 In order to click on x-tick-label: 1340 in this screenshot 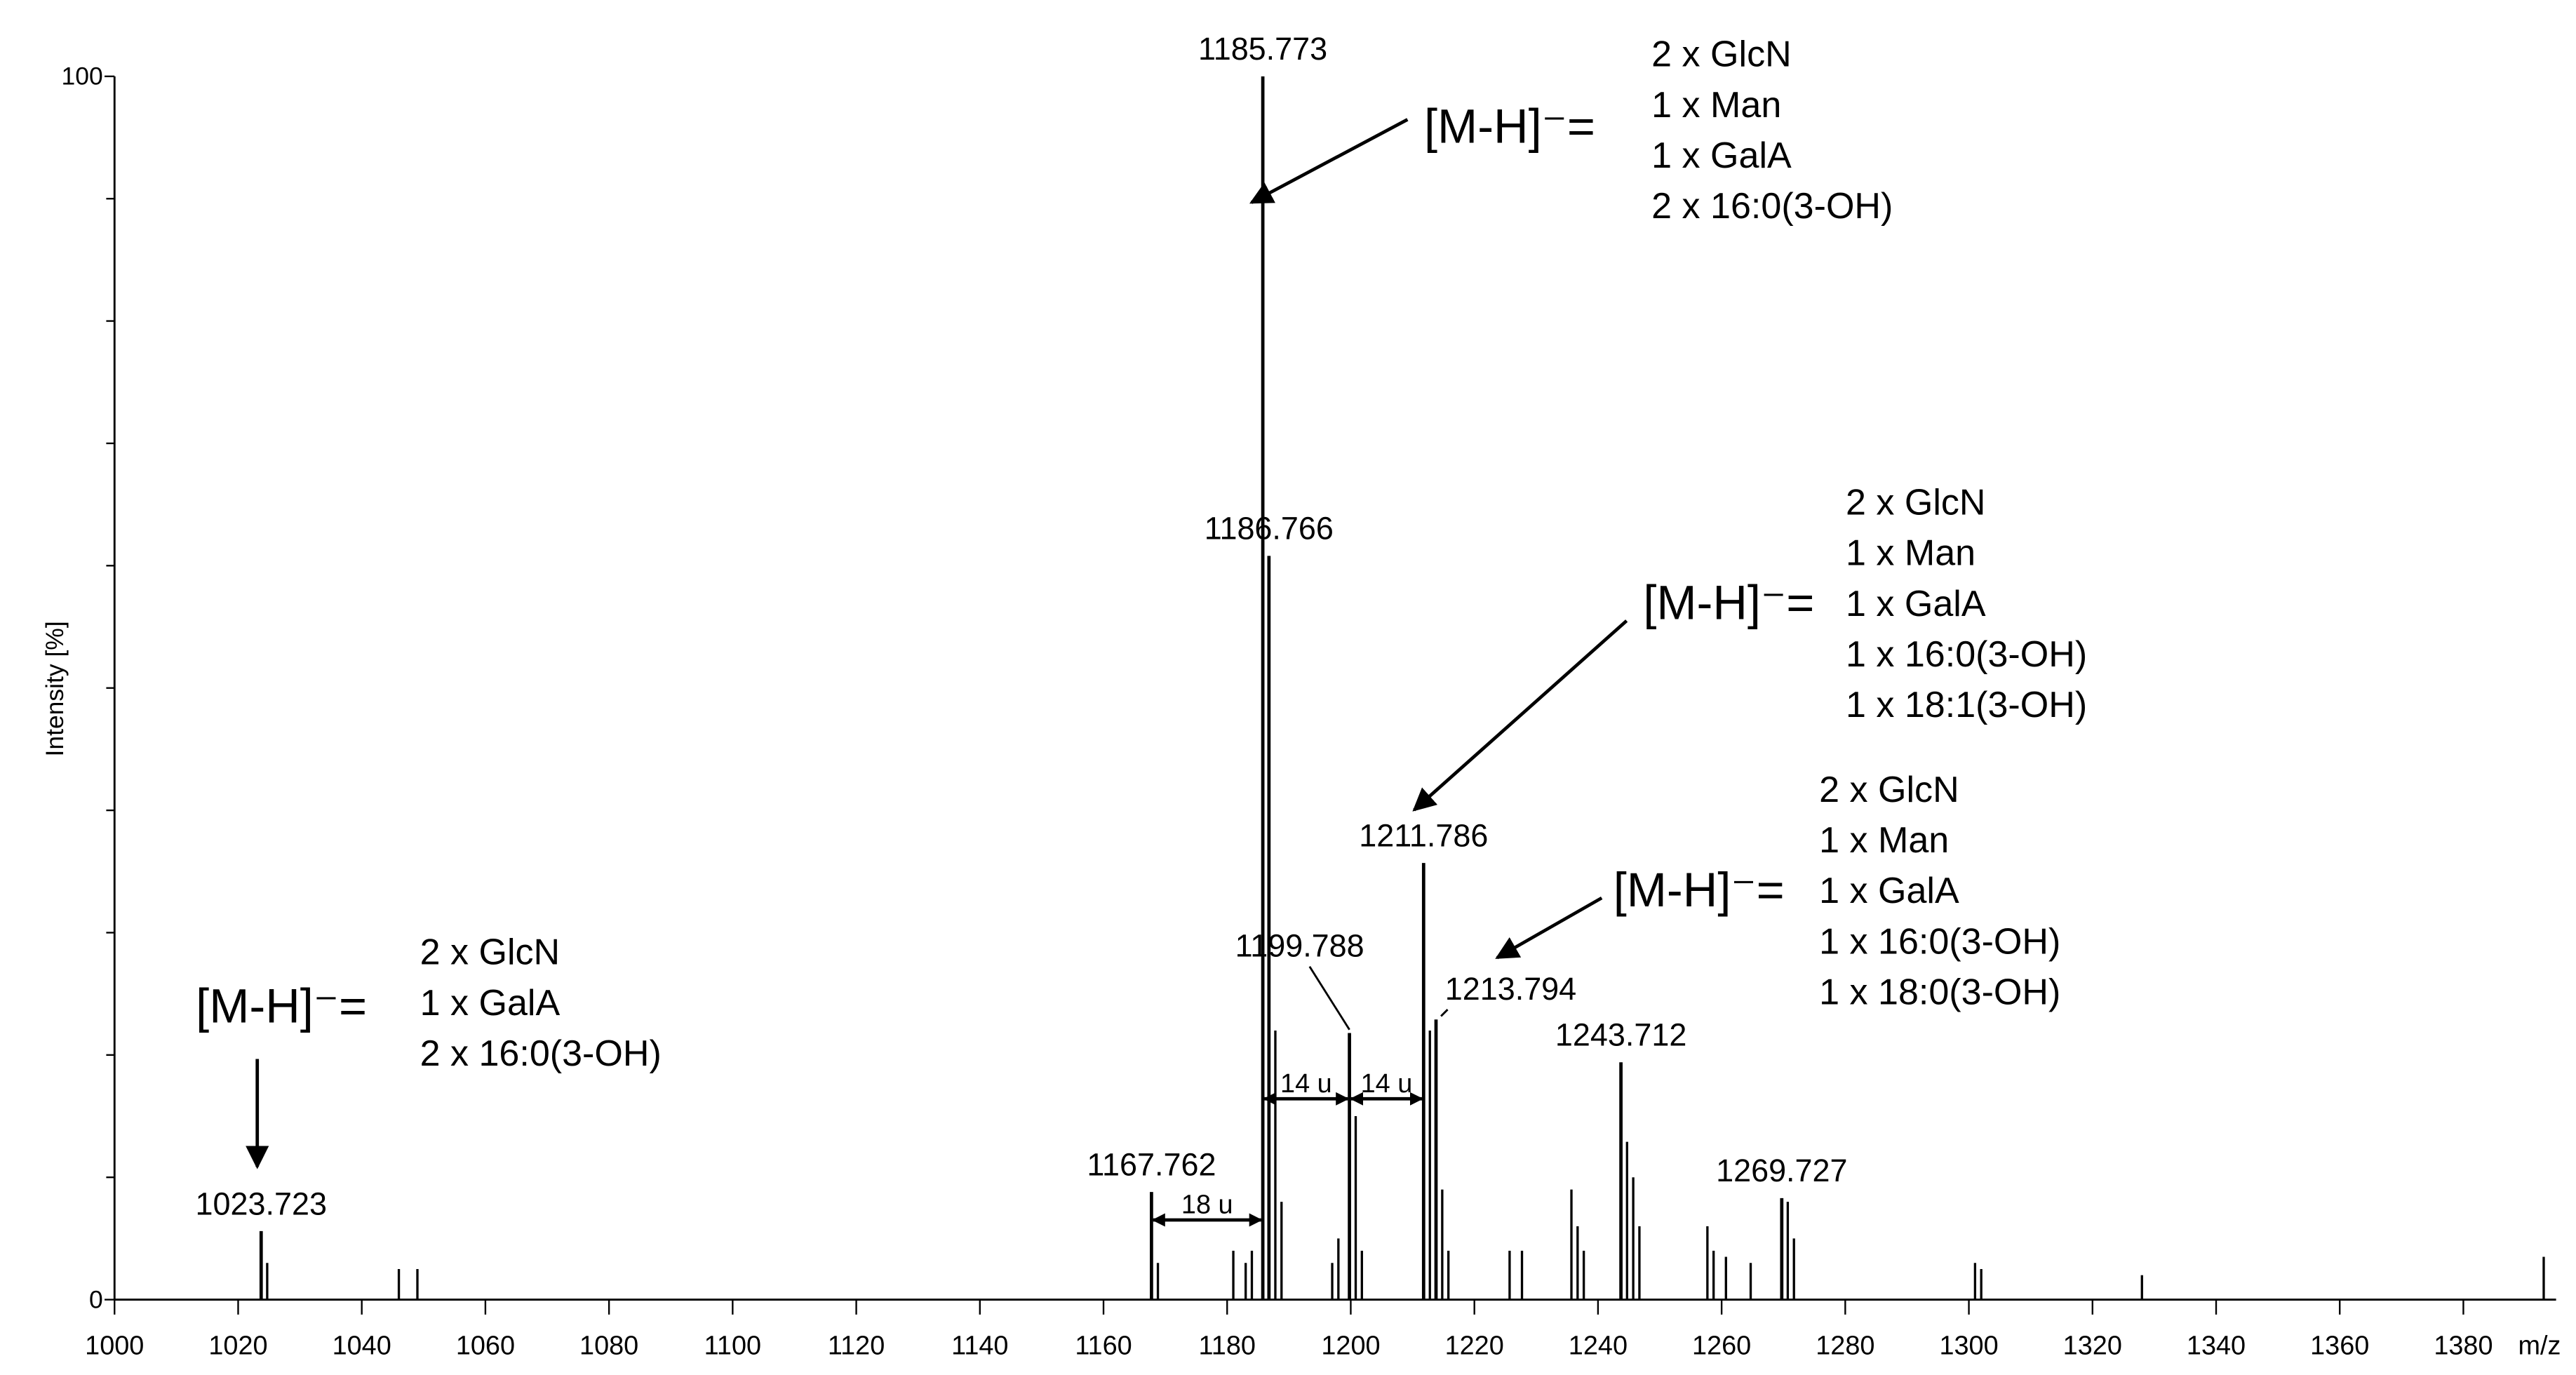, I will do `click(2216, 1347)`.